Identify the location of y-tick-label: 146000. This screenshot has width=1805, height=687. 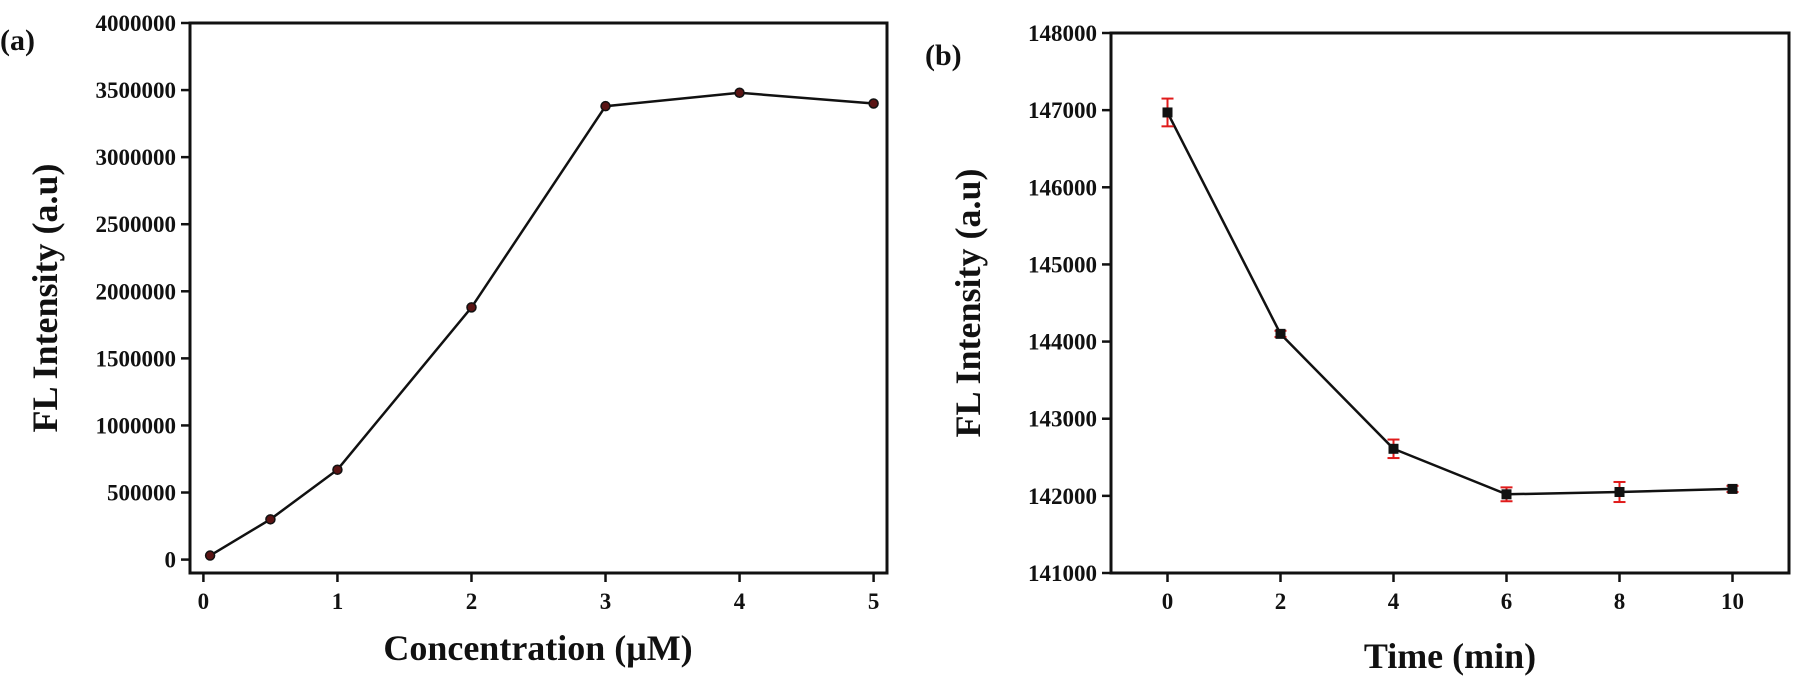
(1062, 187).